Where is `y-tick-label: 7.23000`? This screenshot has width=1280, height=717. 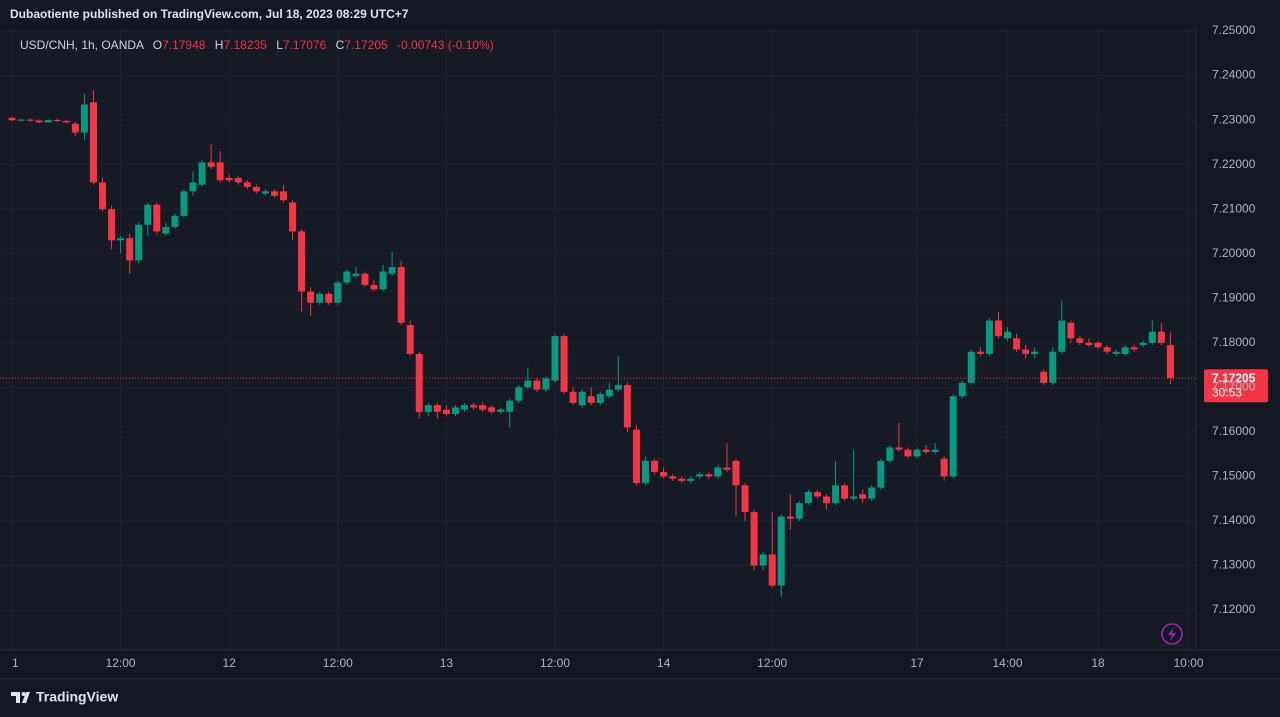
y-tick-label: 7.23000 is located at coordinates (1234, 119).